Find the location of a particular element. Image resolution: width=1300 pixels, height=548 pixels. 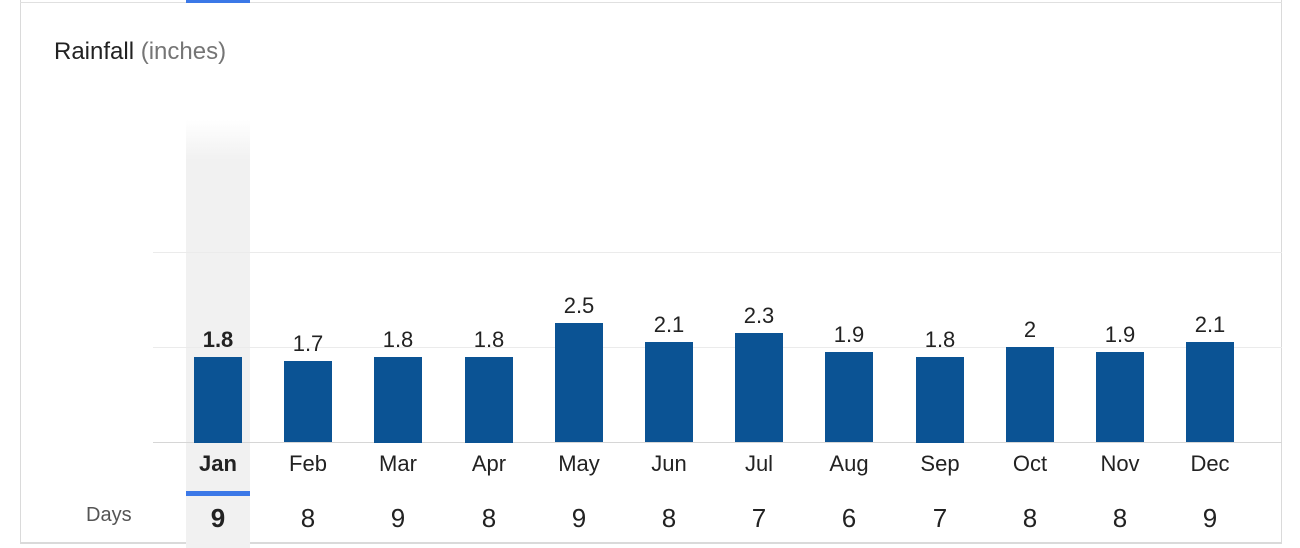

month-label-feb: Feb is located at coordinates (308, 463).